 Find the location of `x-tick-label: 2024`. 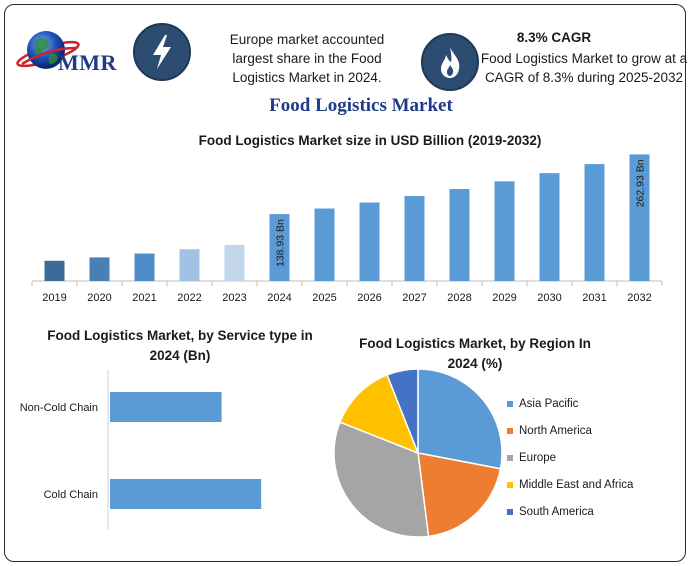

x-tick-label: 2024 is located at coordinates (279, 298).